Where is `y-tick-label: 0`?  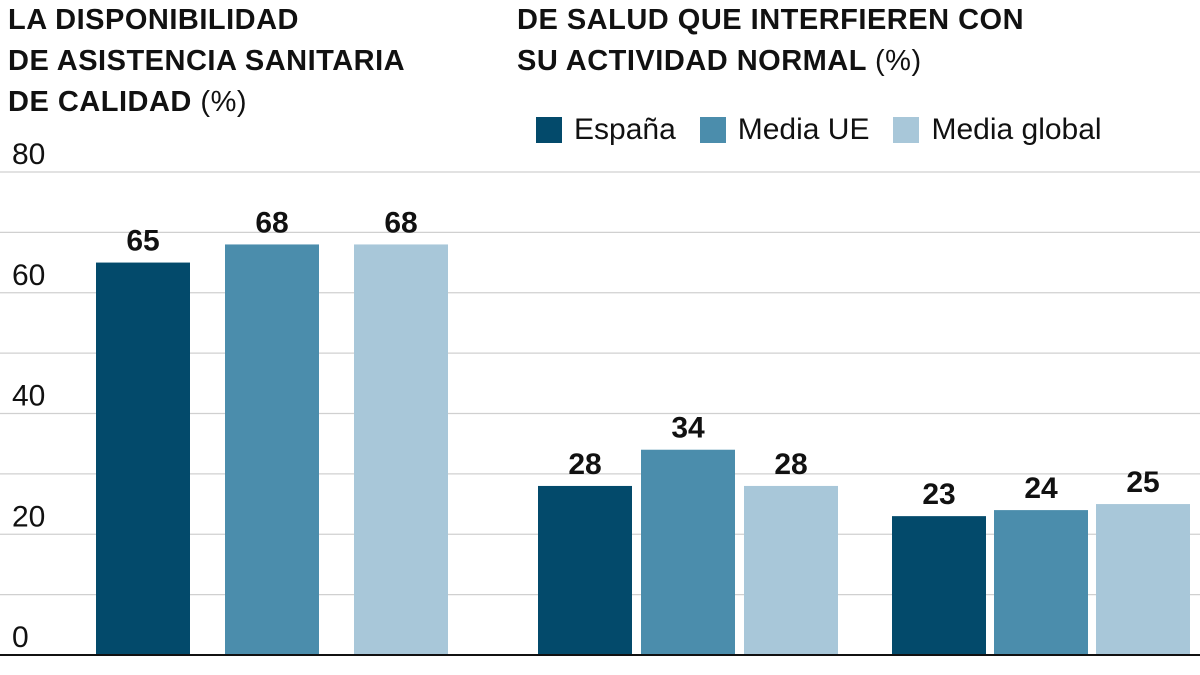
y-tick-label: 0 is located at coordinates (20, 637).